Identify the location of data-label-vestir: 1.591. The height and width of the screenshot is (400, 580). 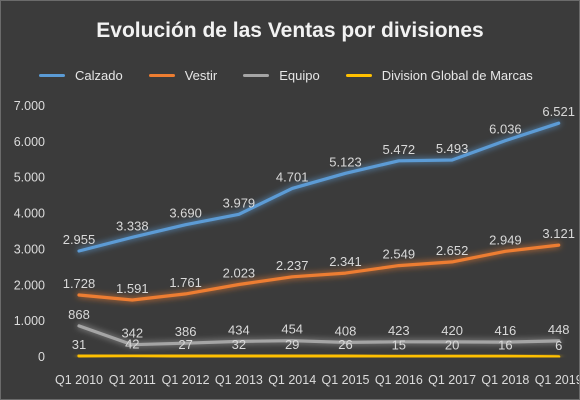
(132, 288).